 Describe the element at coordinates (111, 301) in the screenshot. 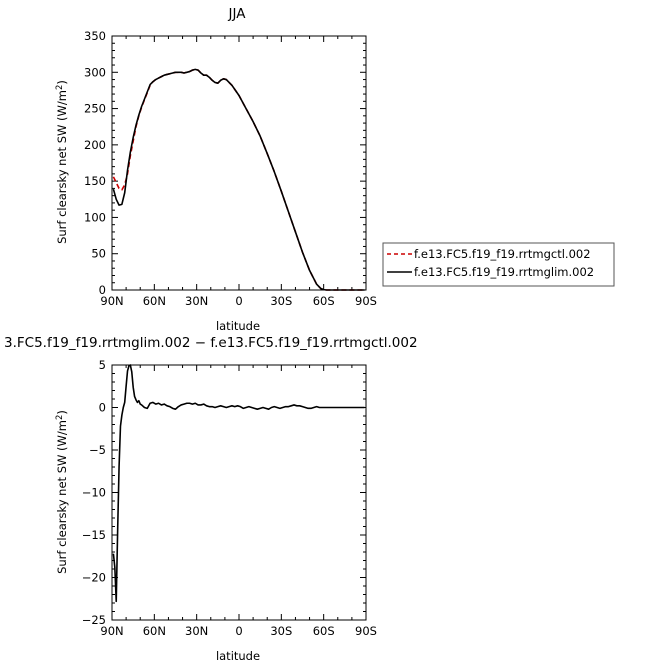

I see `top-x-tick-label: 90N` at that location.